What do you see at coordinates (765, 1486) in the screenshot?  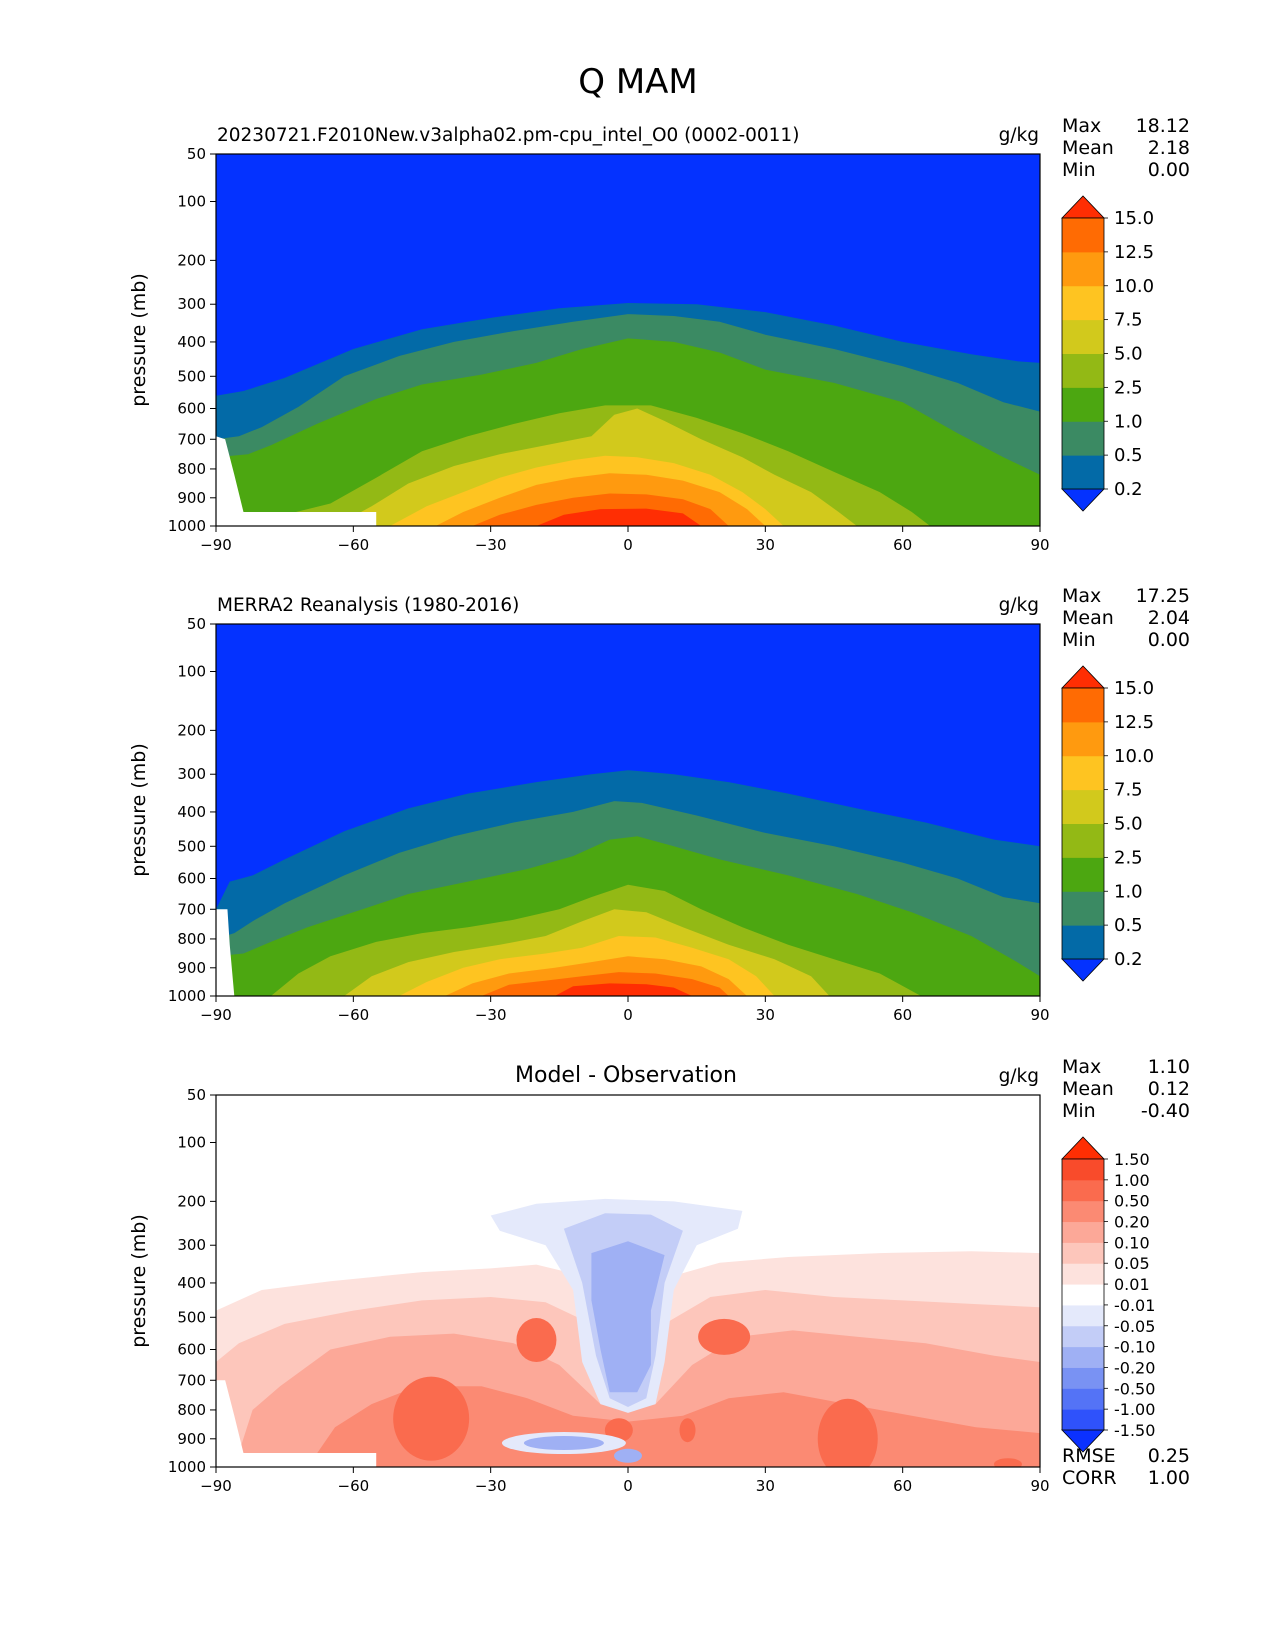 I see `x-tick-label: 30` at bounding box center [765, 1486].